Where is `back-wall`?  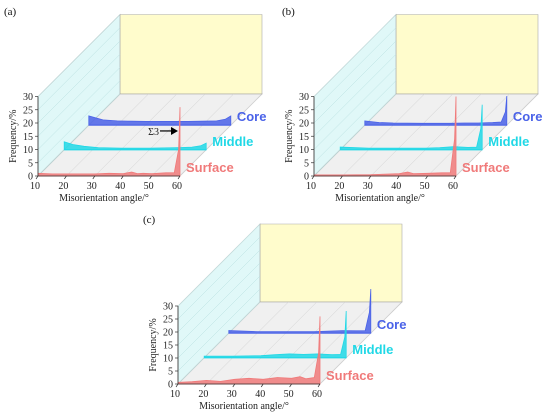 back-wall is located at coordinates (331, 263).